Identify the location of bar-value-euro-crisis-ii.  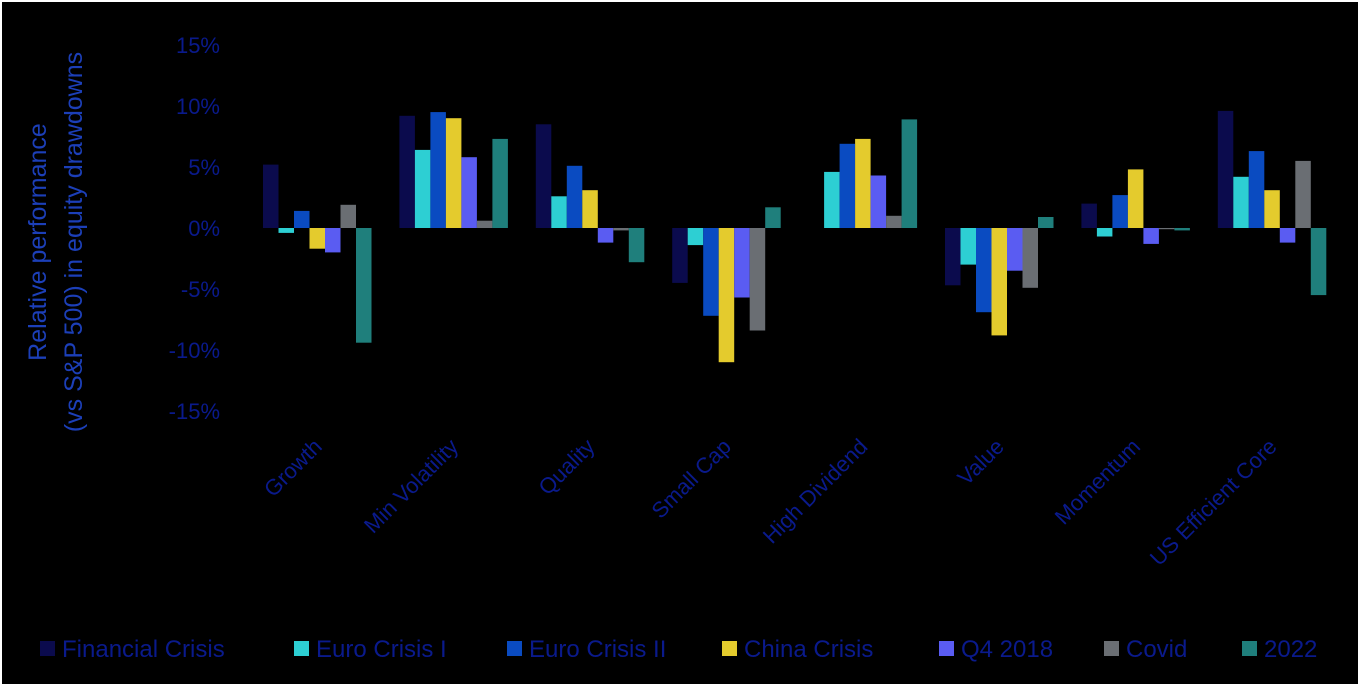
(984, 270).